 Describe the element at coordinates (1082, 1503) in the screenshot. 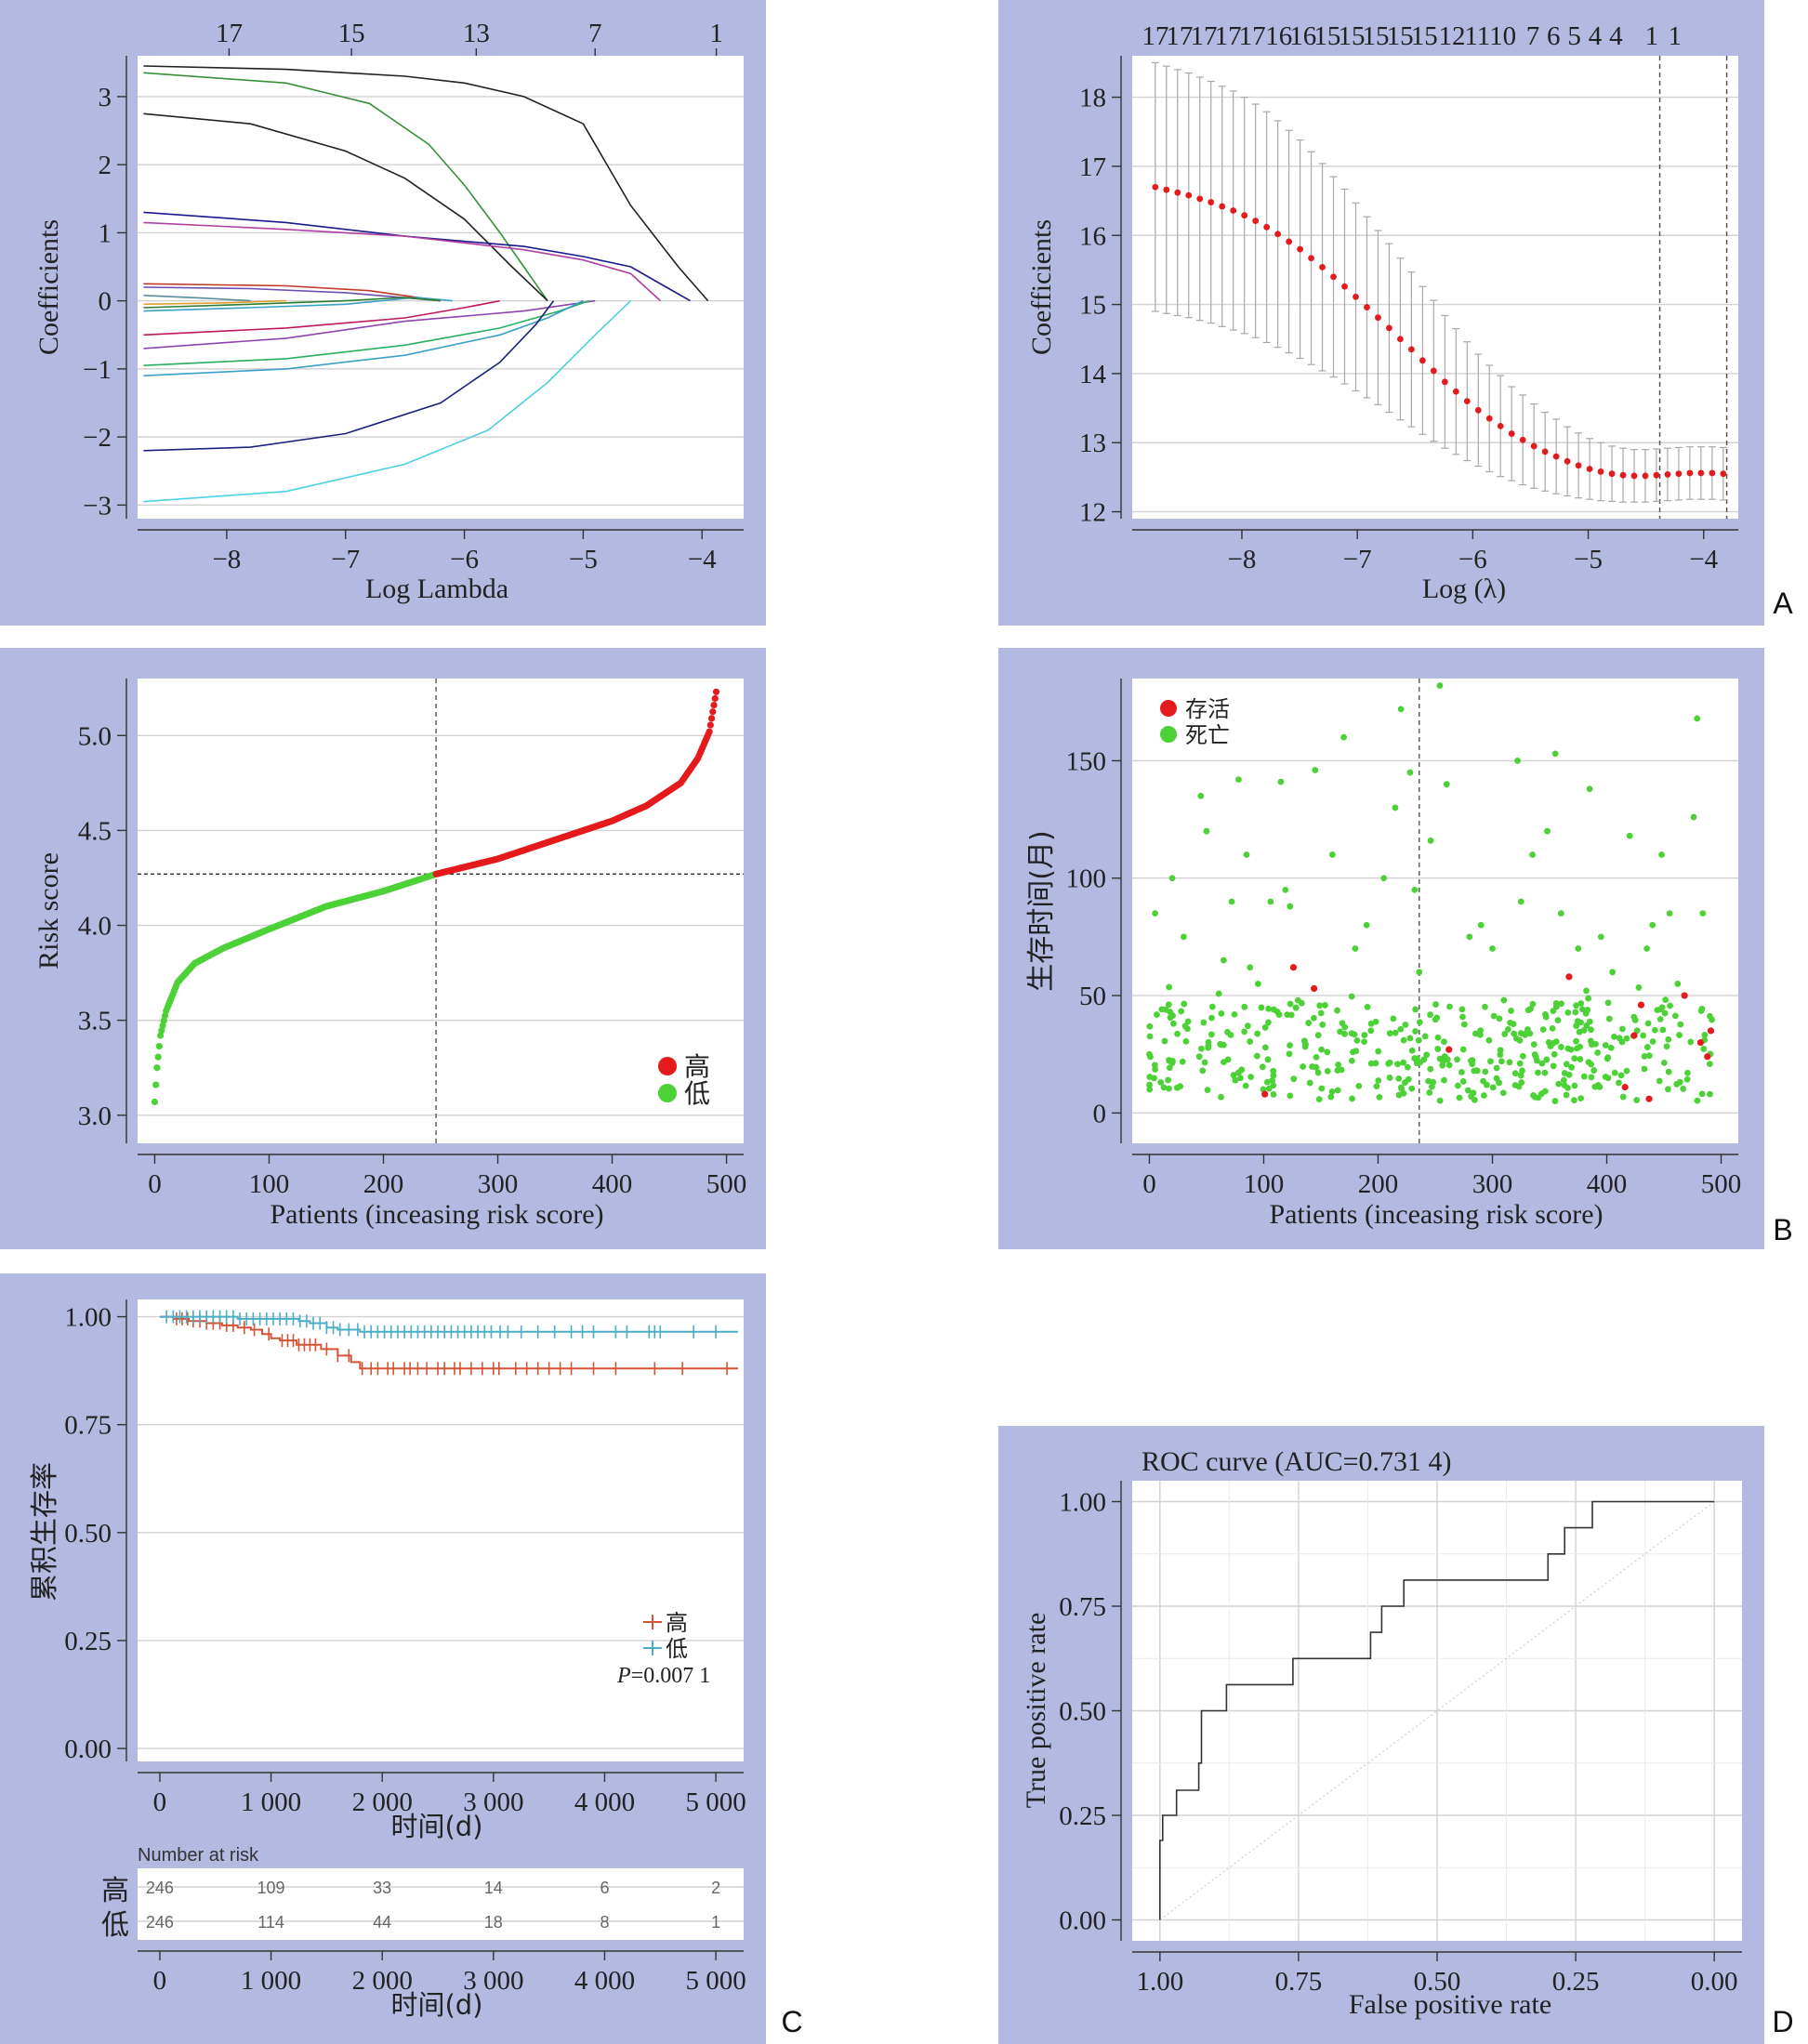

I see `y-tick-label: 1.00` at that location.